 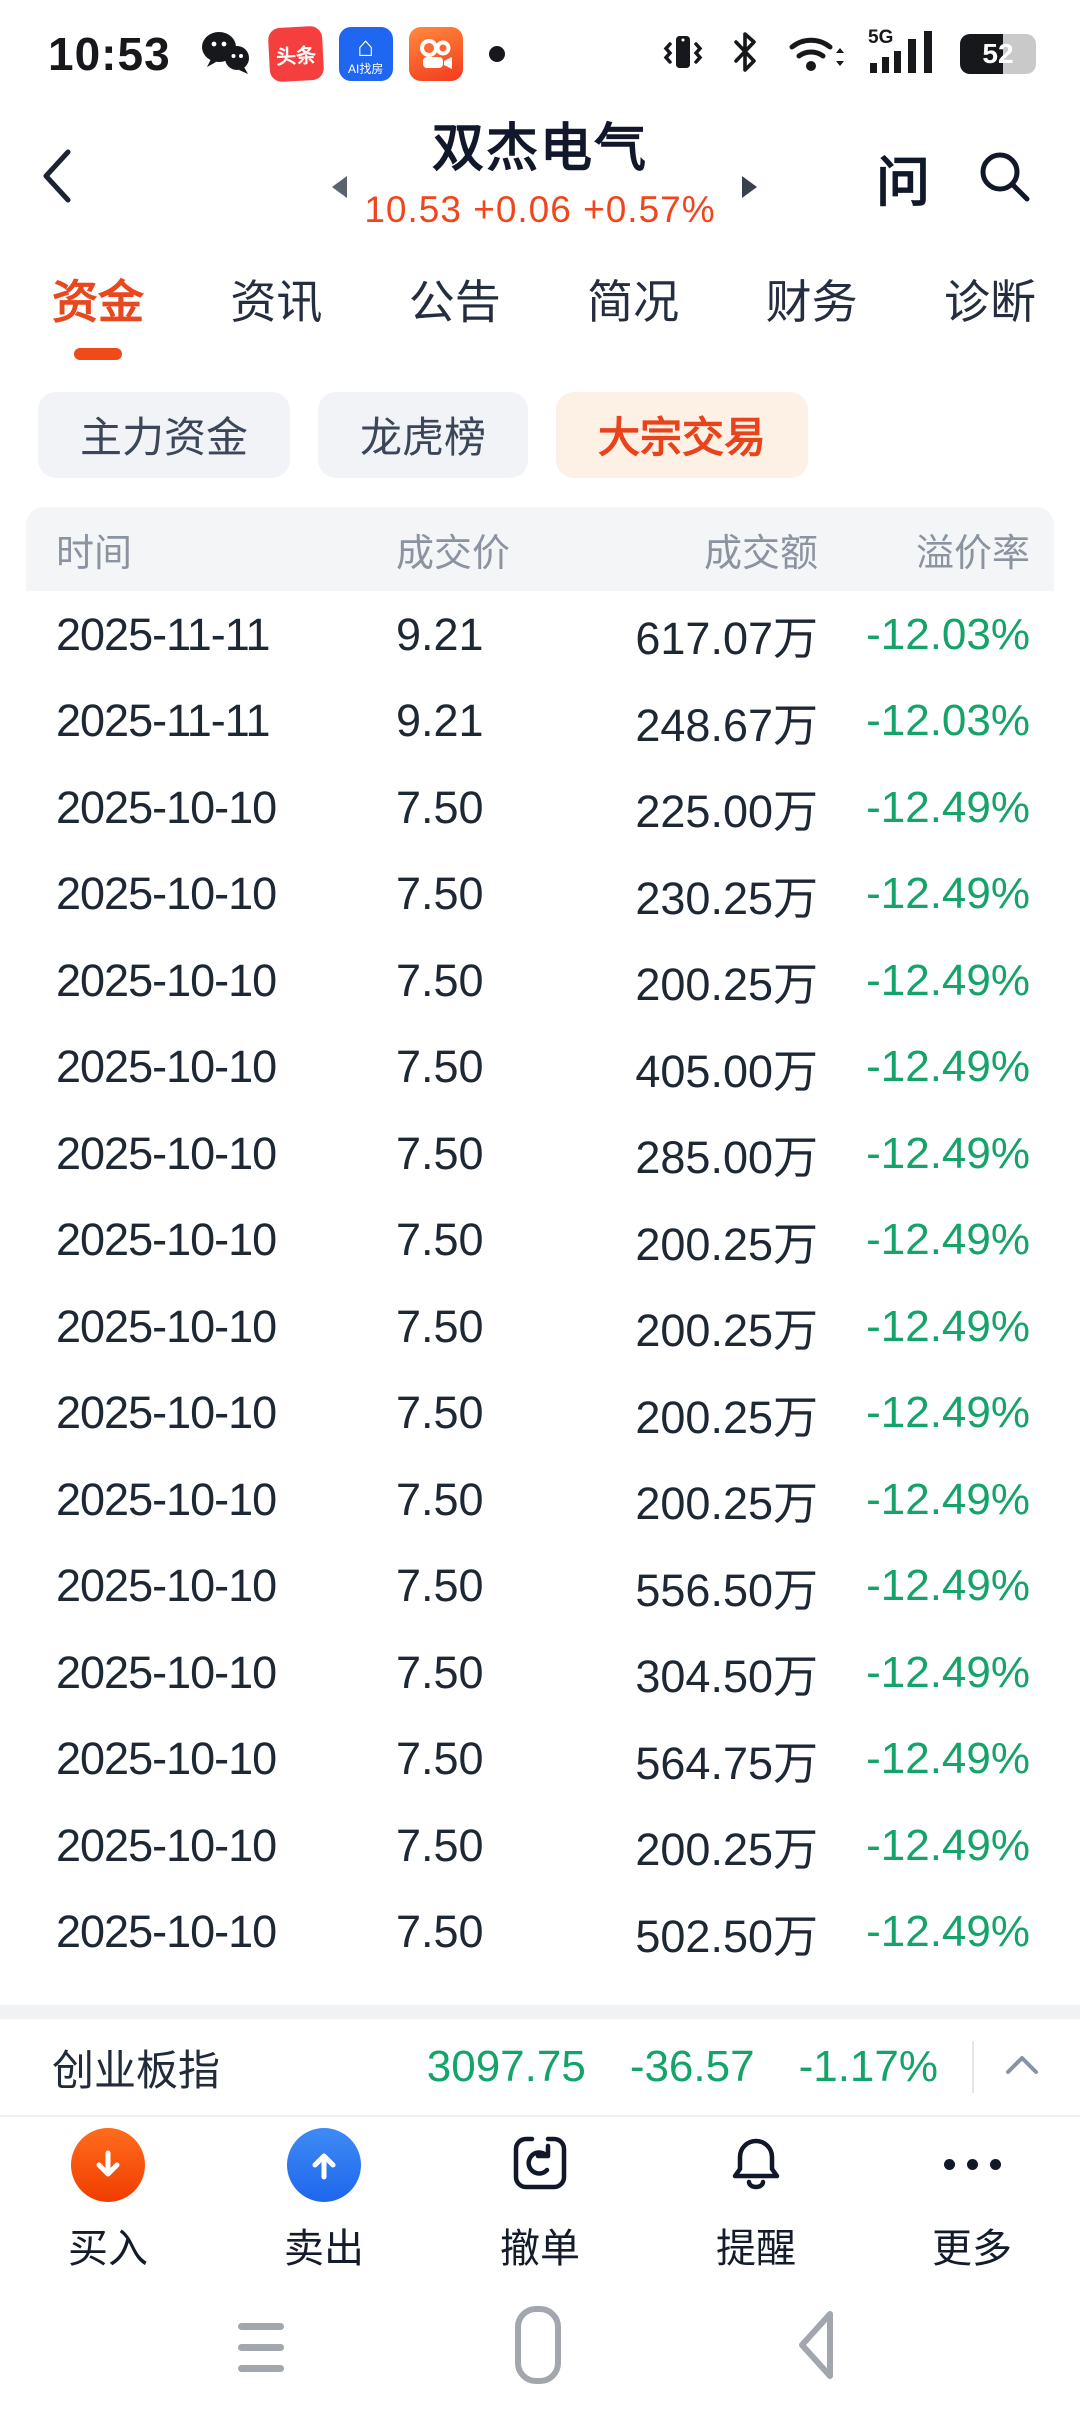 I want to click on buy-button: 买入, so click(x=108, y=2200).